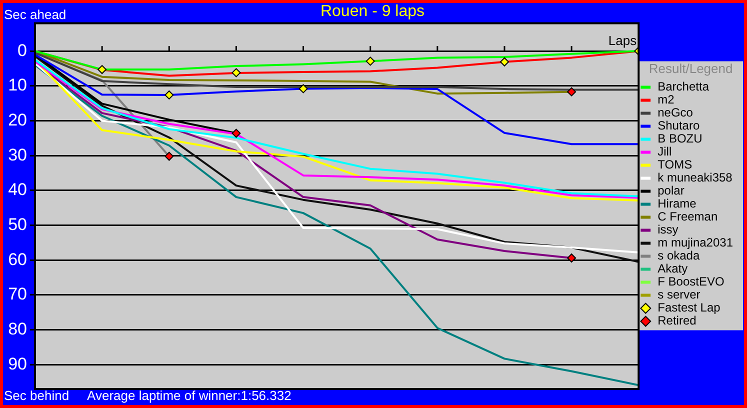 Image resolution: width=747 pixels, height=408 pixels. I want to click on y-tick-label: 10, so click(17, 85).